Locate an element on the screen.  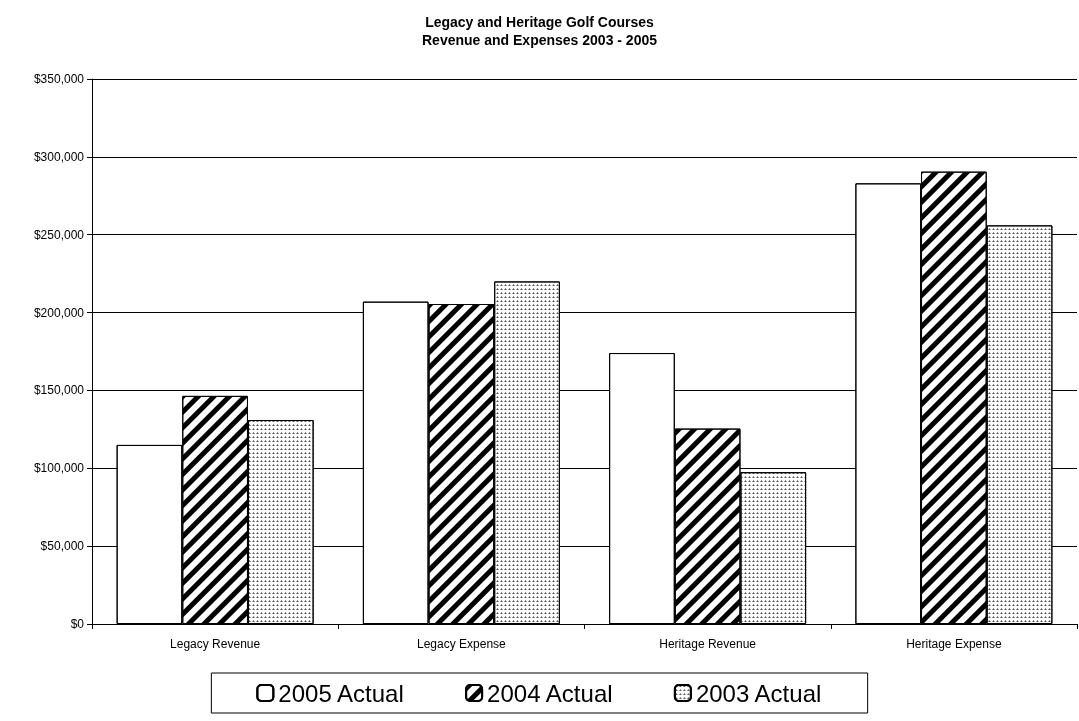
x-tick-label: Heritage Expense is located at coordinates (954, 644).